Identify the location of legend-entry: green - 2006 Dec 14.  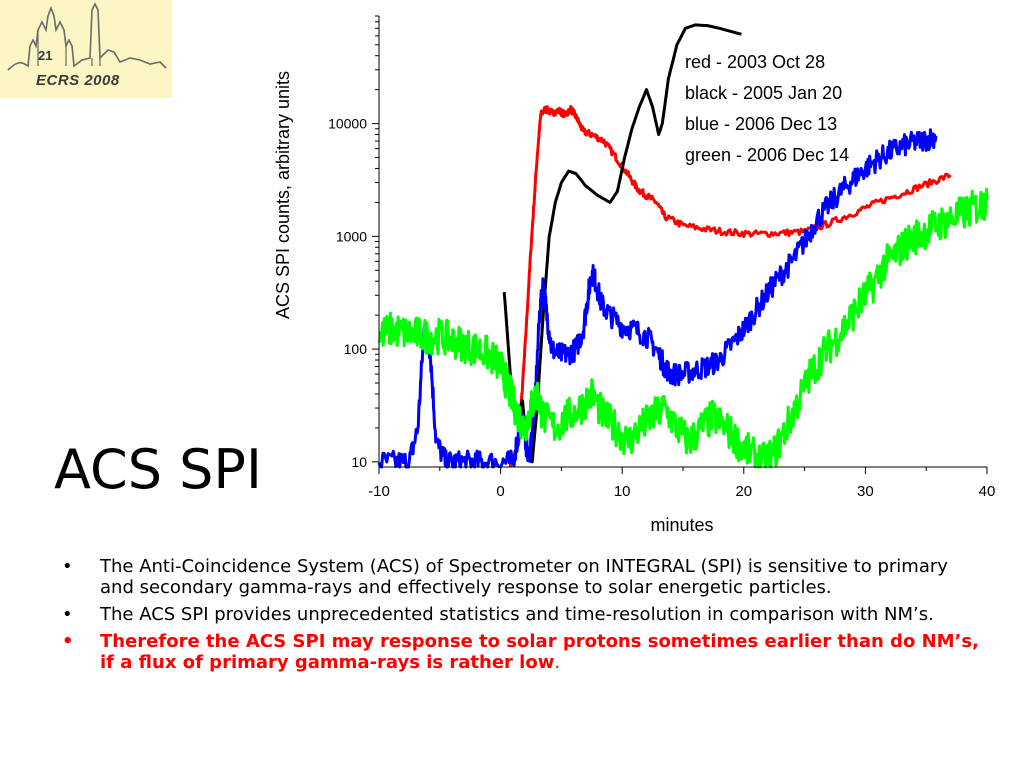
(767, 155).